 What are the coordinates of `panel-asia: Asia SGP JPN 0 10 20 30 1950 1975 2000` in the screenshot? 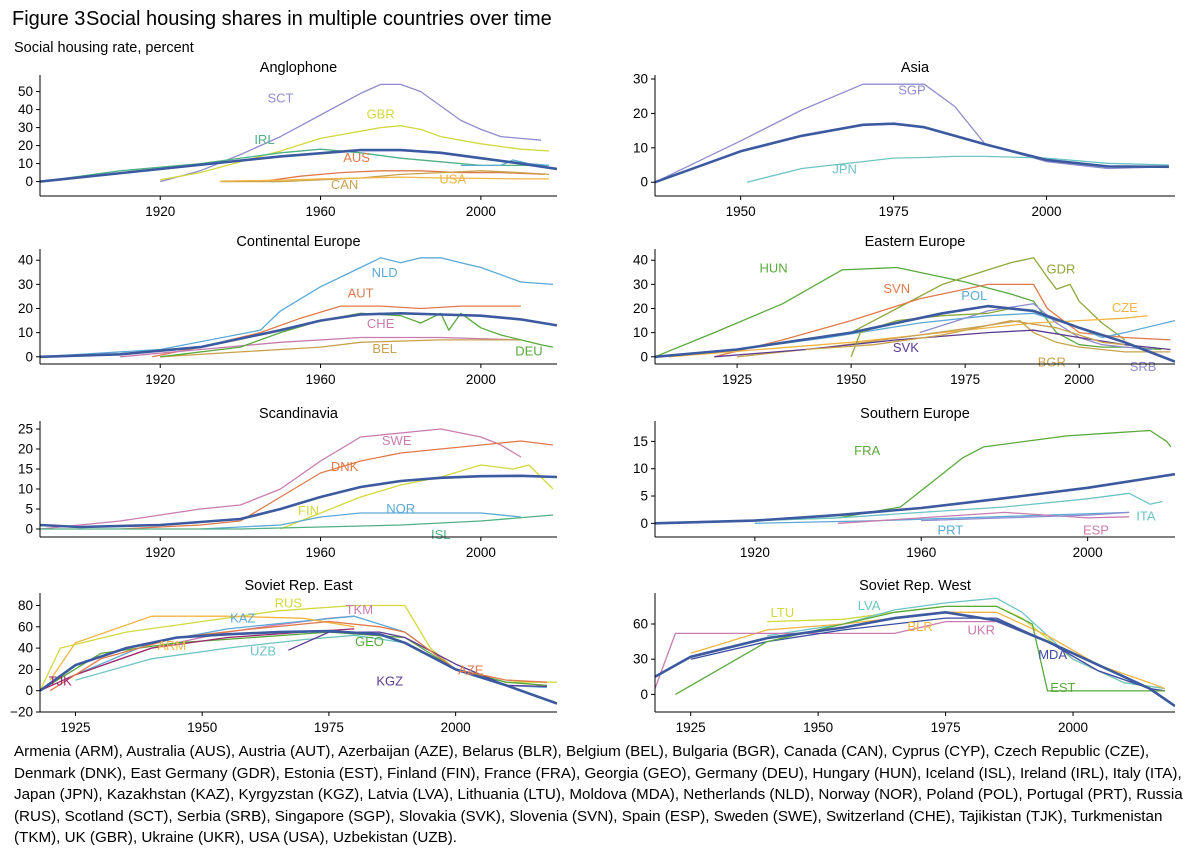 It's located at (904, 139).